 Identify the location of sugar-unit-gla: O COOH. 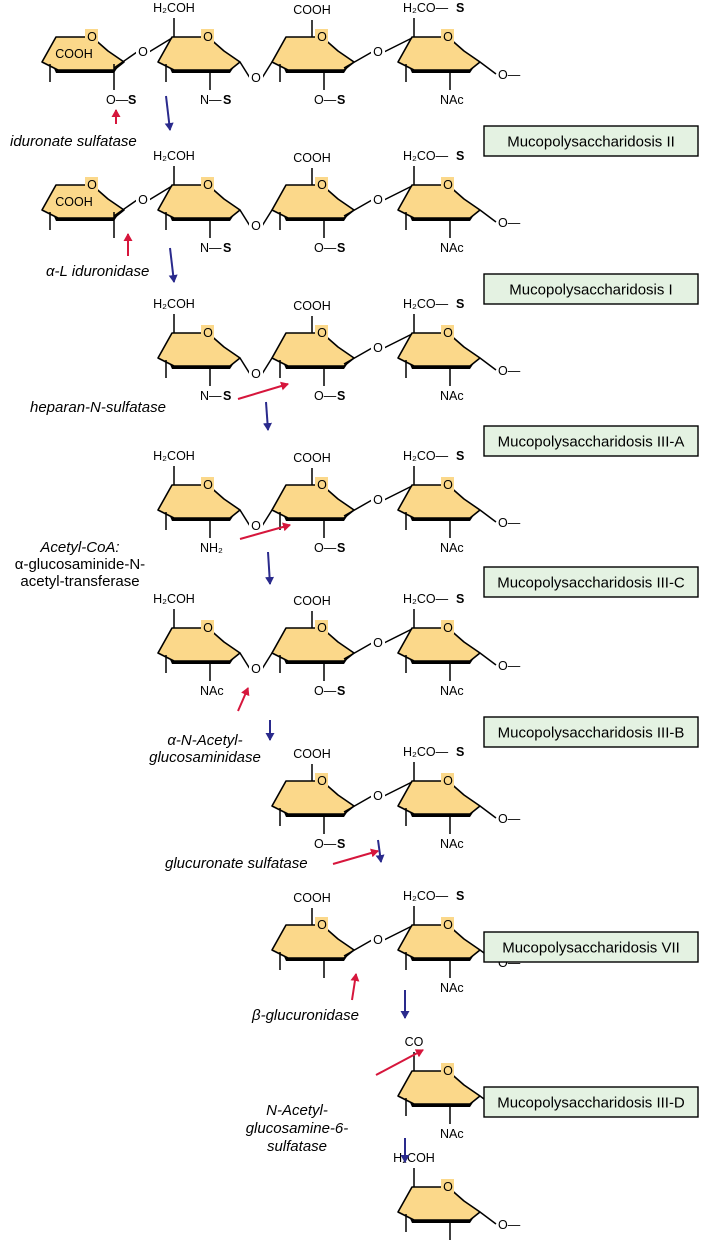
(313, 934).